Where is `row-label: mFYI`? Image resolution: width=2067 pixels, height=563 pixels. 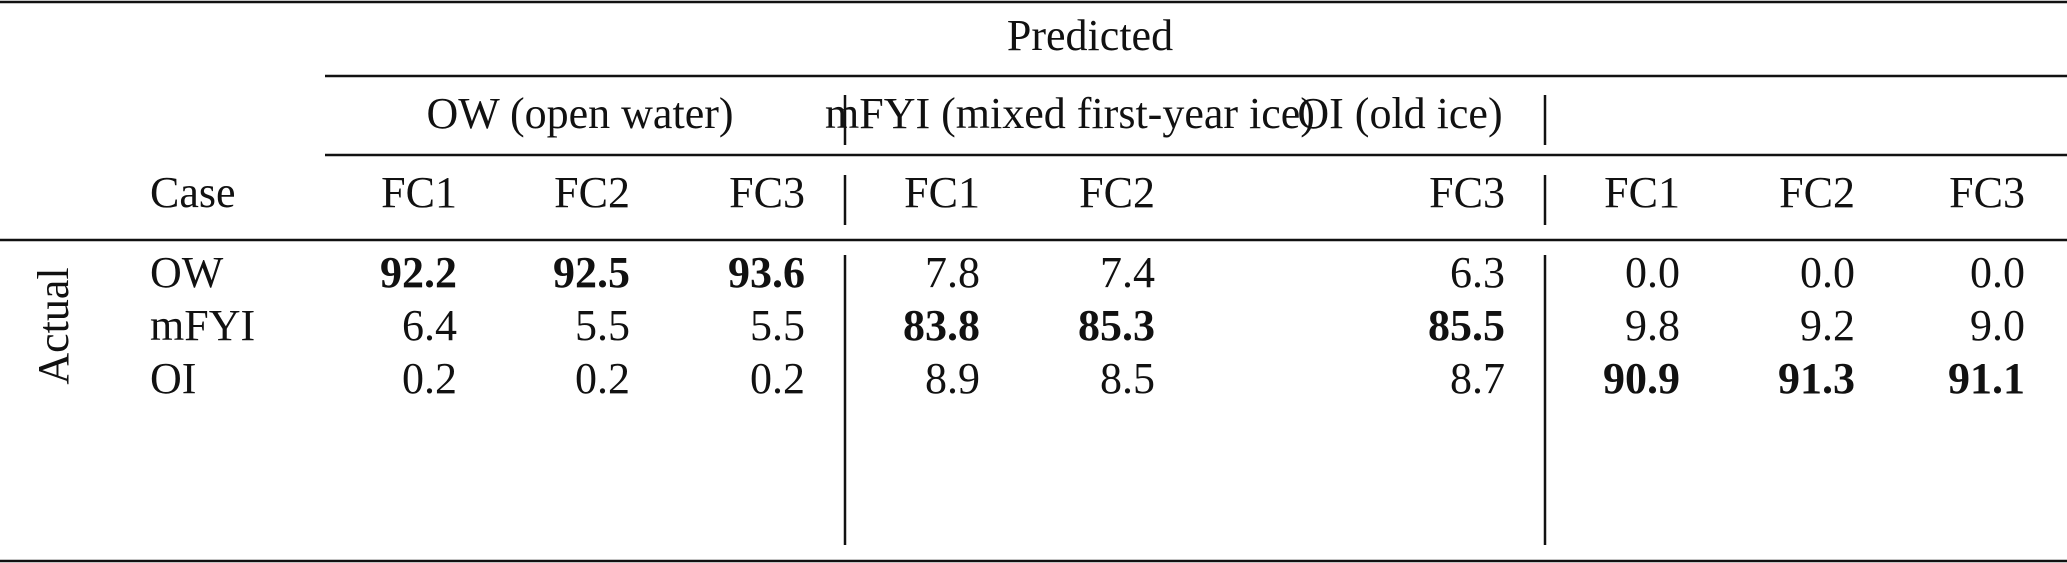 row-label: mFYI is located at coordinates (202, 325).